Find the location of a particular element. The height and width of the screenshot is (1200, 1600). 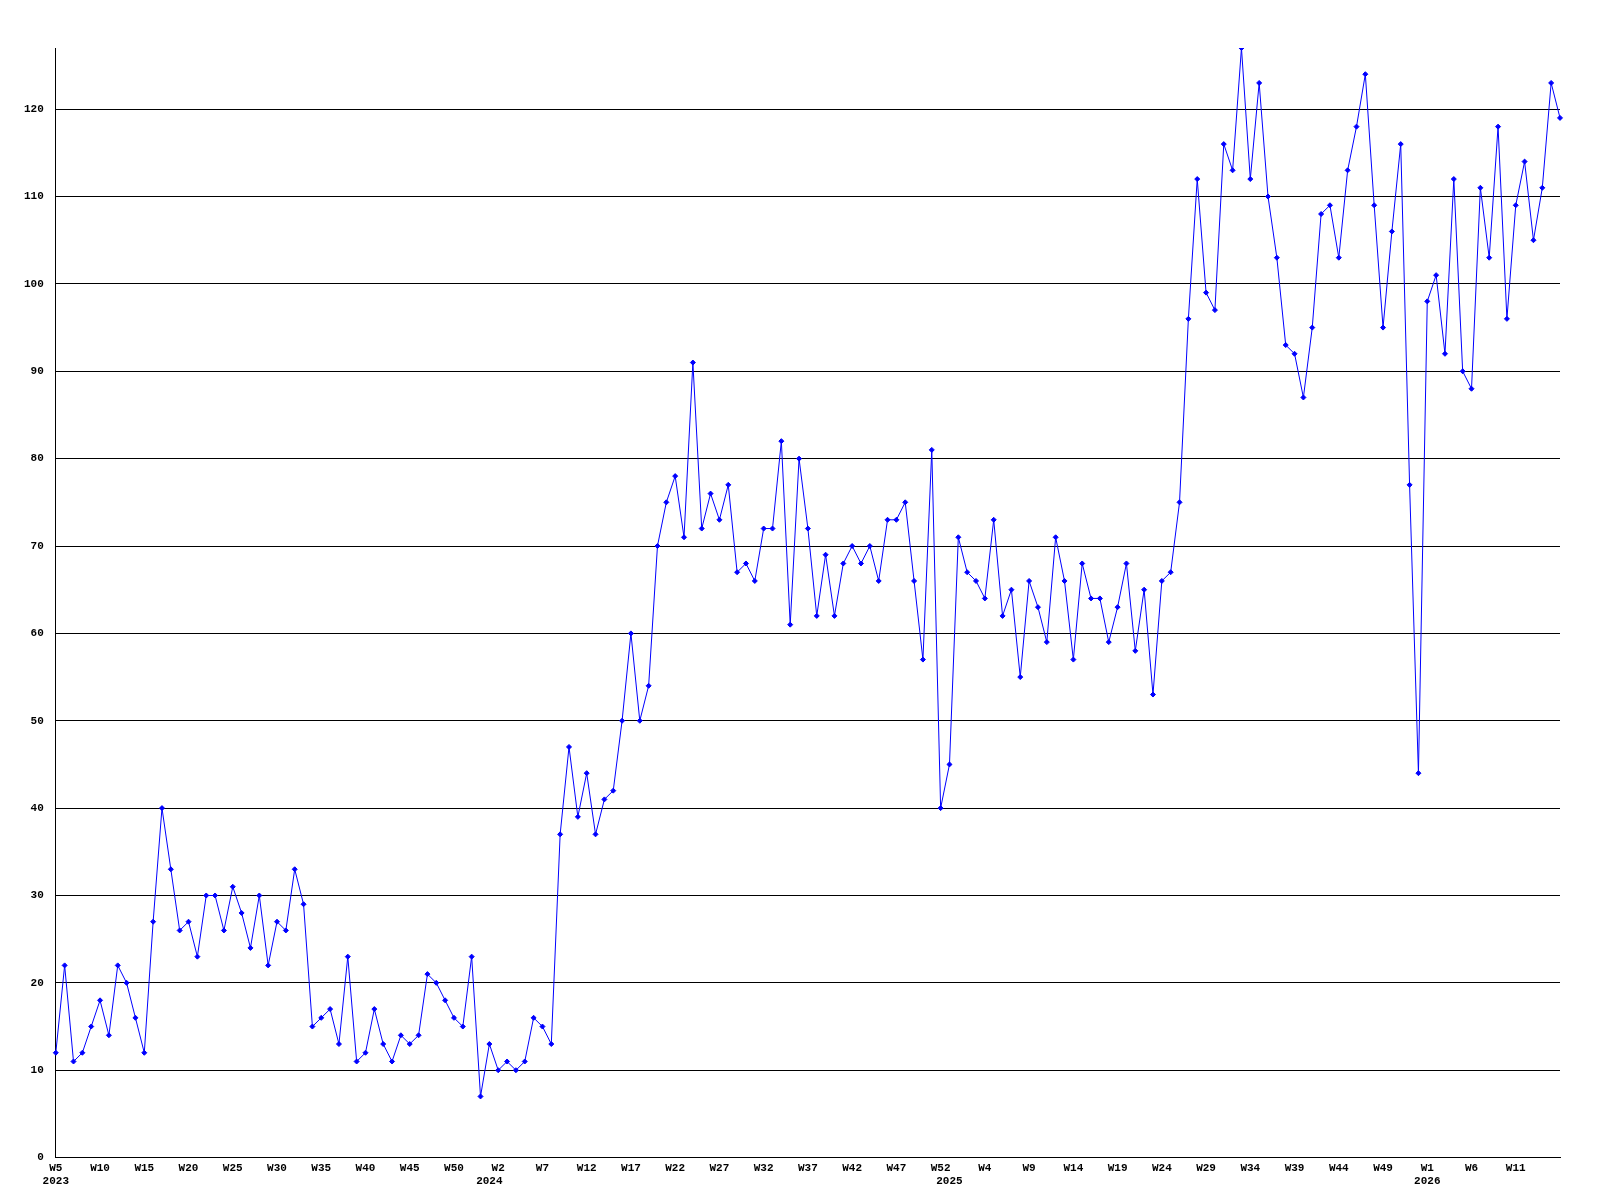

x-tick-label: W7 is located at coordinates (542, 1167).